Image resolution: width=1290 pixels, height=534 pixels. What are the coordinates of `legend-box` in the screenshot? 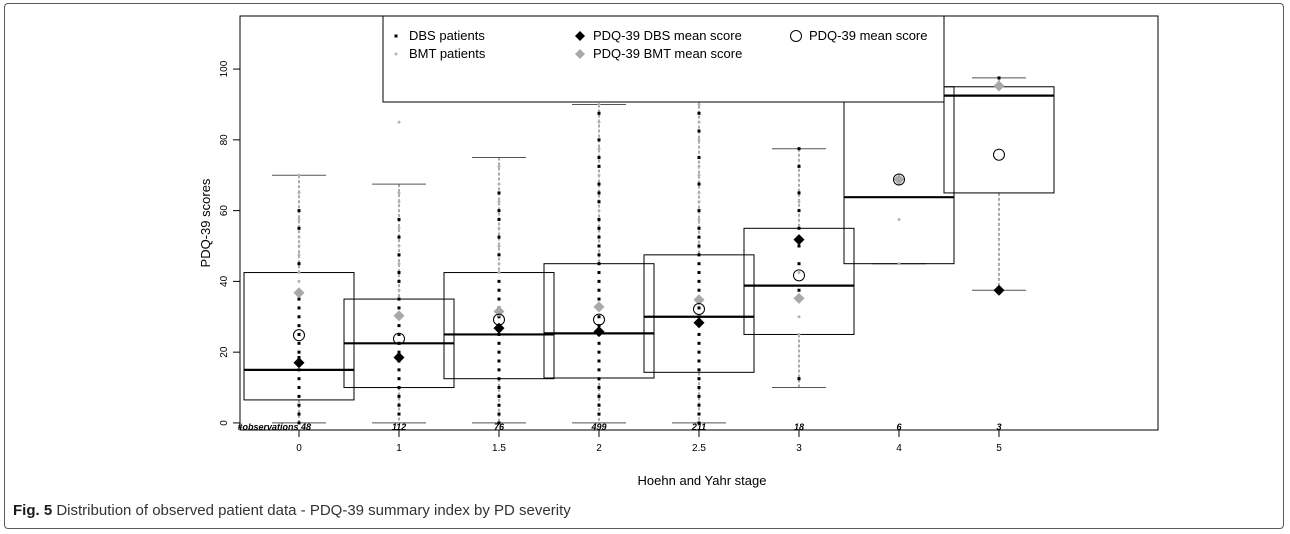 It's located at (663, 59).